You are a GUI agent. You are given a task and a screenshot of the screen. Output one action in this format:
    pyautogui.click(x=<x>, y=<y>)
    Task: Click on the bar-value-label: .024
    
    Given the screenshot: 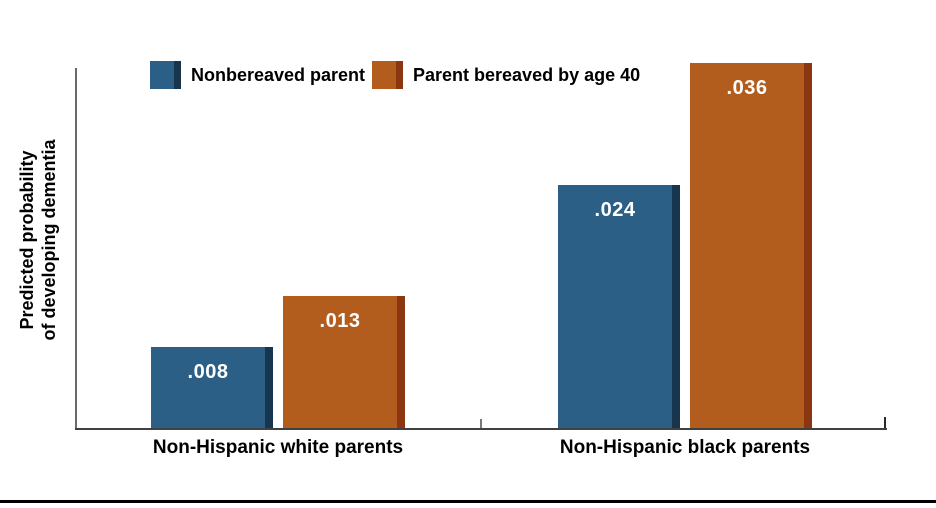 What is the action you would take?
    pyautogui.click(x=615, y=210)
    